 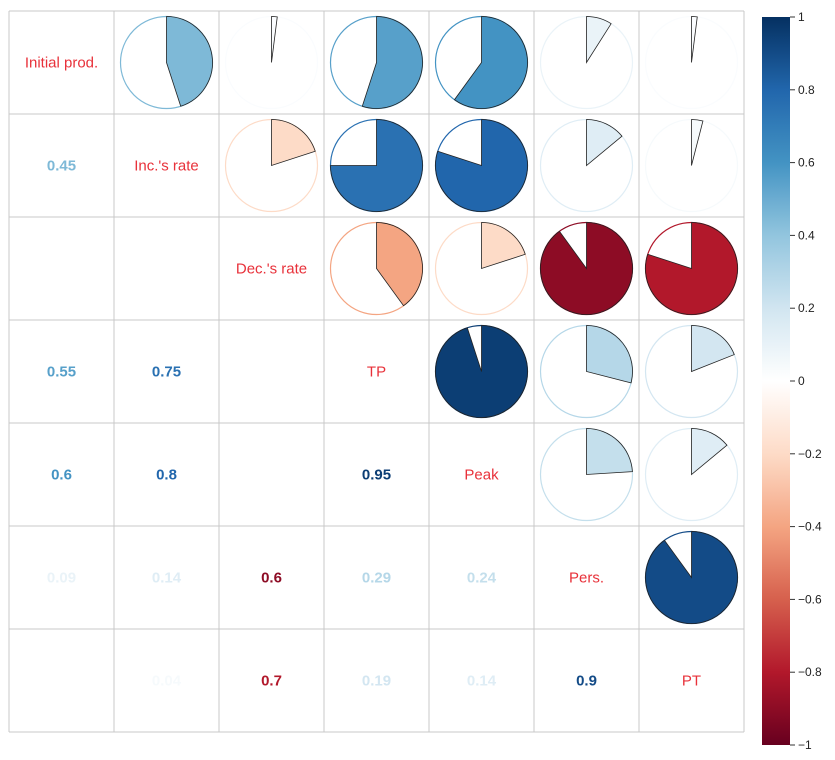 I want to click on variable-label: Peak, so click(x=481, y=475).